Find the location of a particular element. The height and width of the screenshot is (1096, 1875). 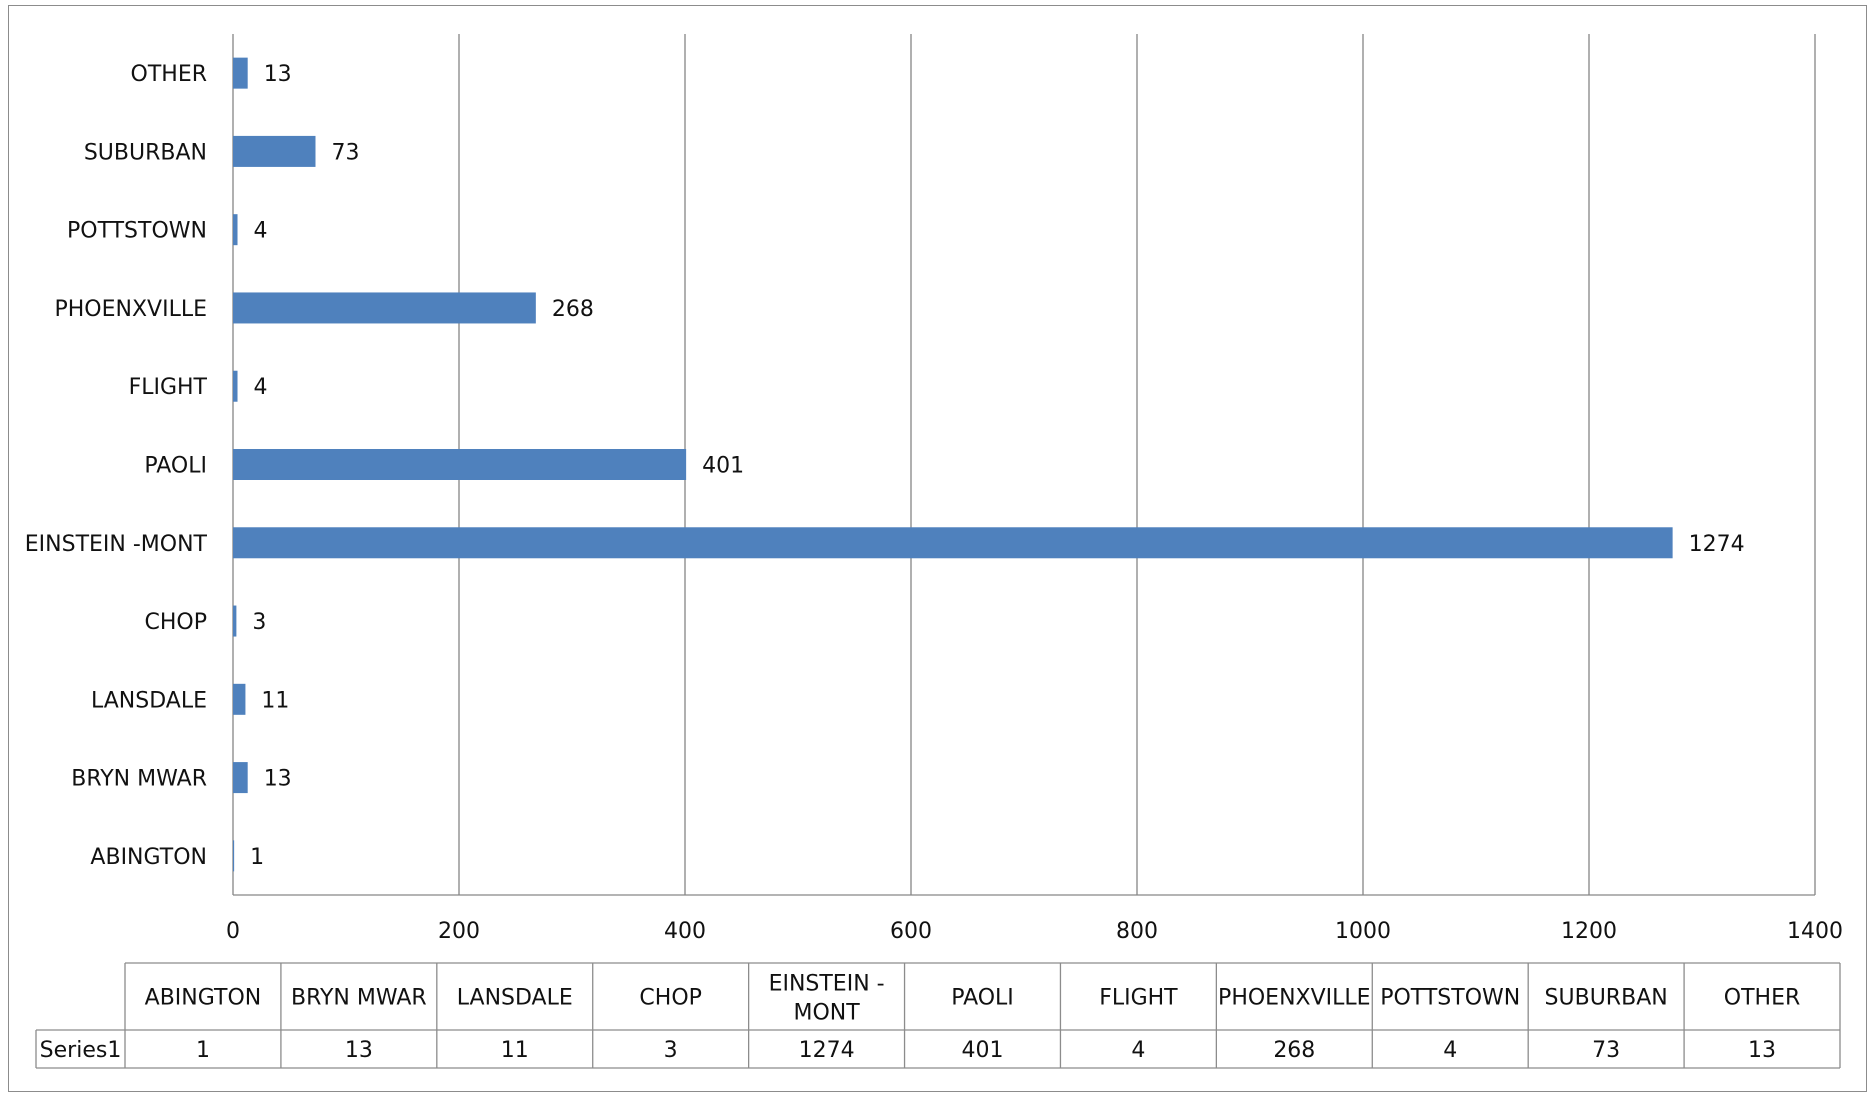

table-header-cell: FLIGHT is located at coordinates (1138, 998).